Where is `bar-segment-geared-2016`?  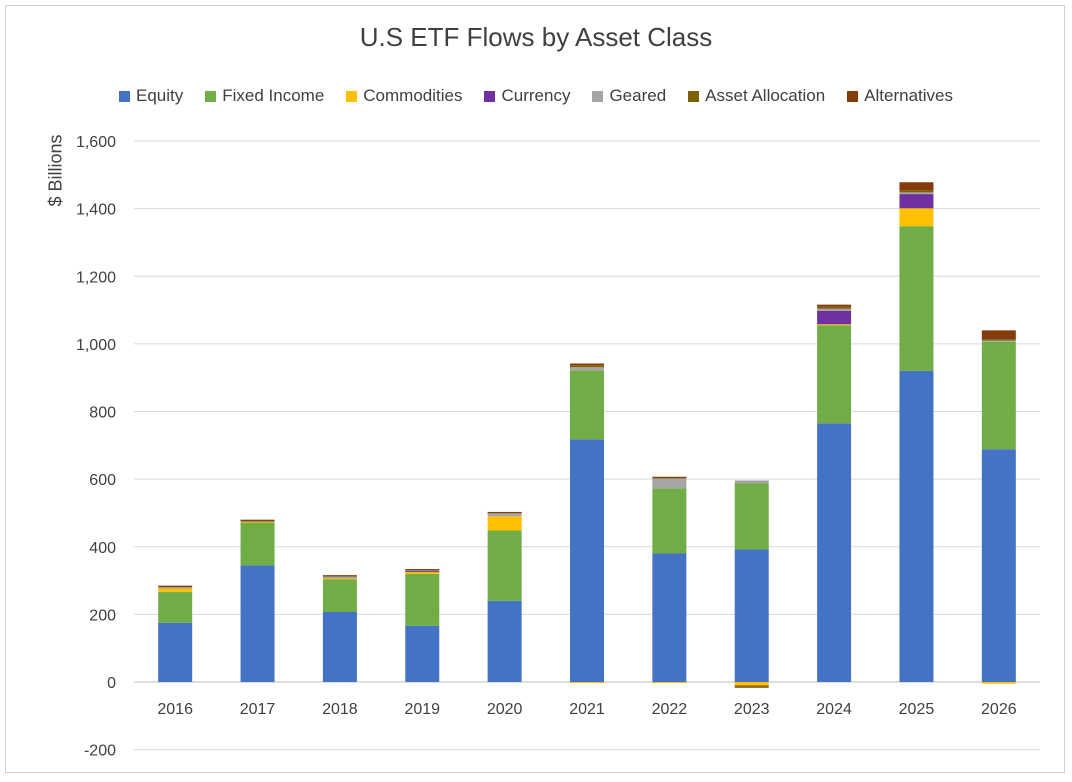
bar-segment-geared-2016 is located at coordinates (175, 588).